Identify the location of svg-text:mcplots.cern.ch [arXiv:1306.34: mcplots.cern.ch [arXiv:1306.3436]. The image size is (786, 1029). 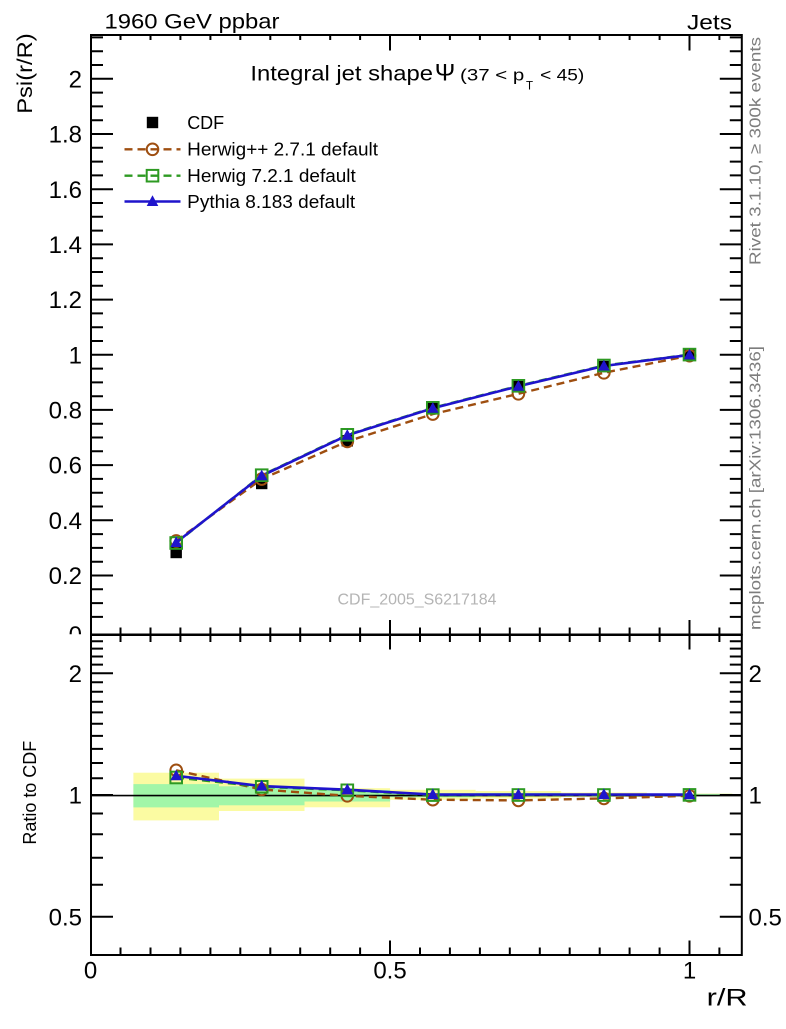
(756, 488).